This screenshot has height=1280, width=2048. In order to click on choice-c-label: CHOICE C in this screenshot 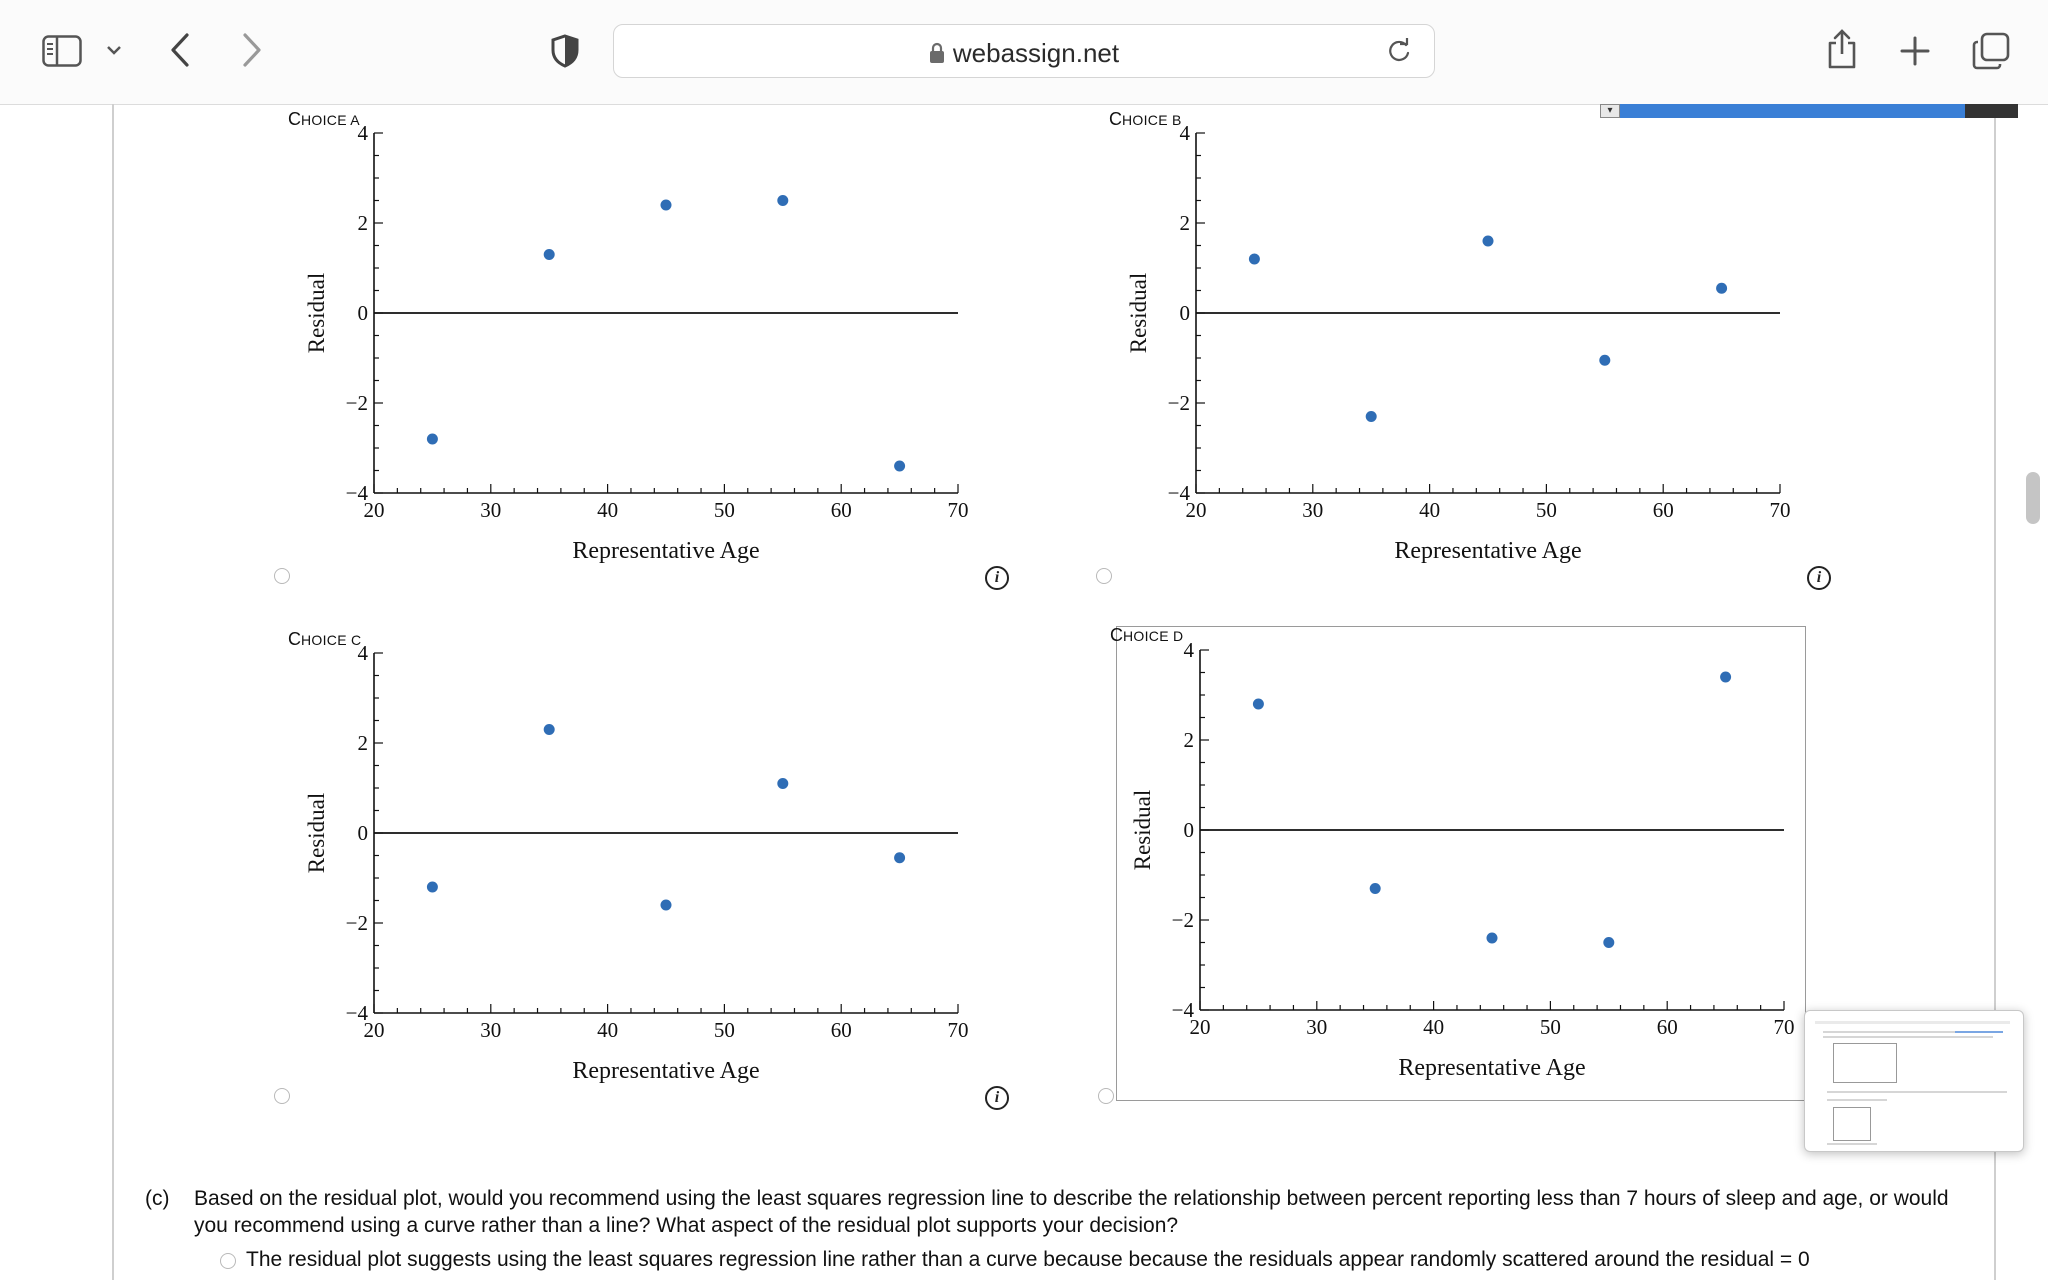, I will do `click(325, 639)`.